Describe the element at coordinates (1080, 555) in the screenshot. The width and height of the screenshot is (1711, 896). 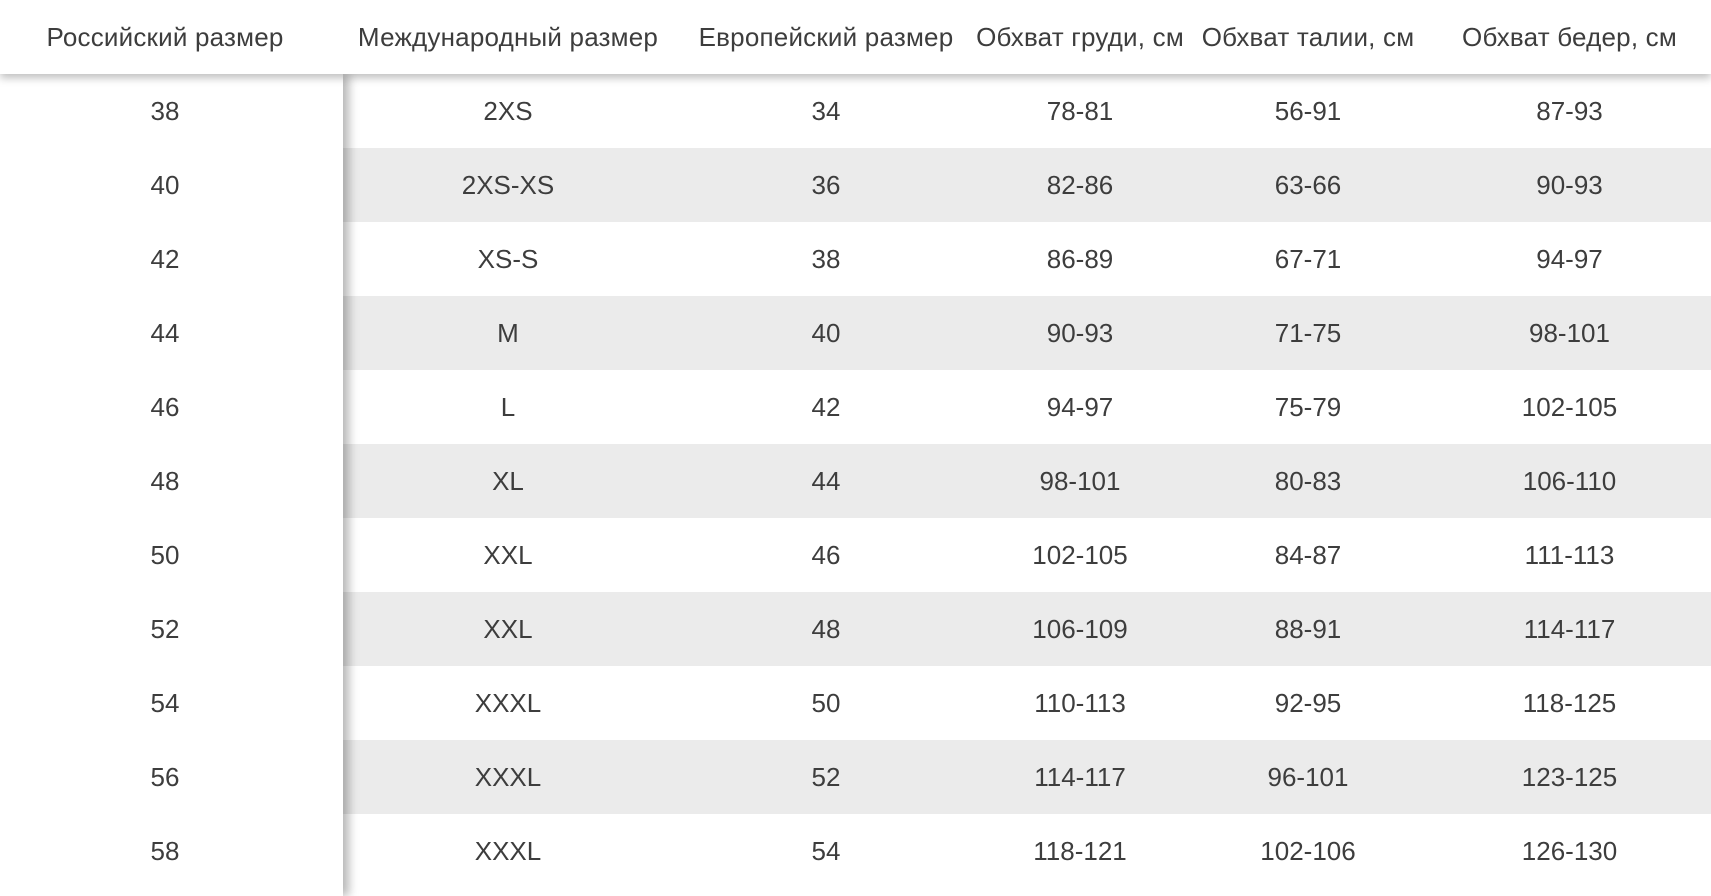
I see `chest-girth-cell: 102-105` at that location.